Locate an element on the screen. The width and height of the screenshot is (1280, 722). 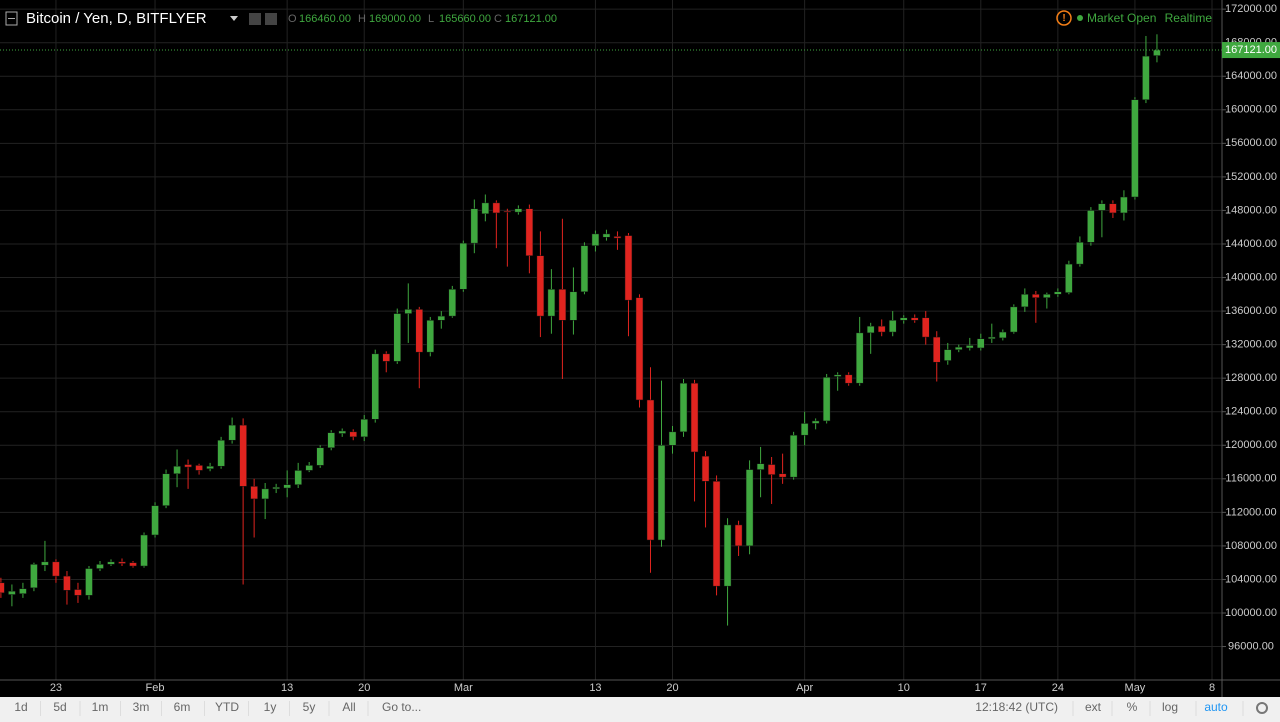
y-tick-label: 136000.00 is located at coordinates (1251, 311).